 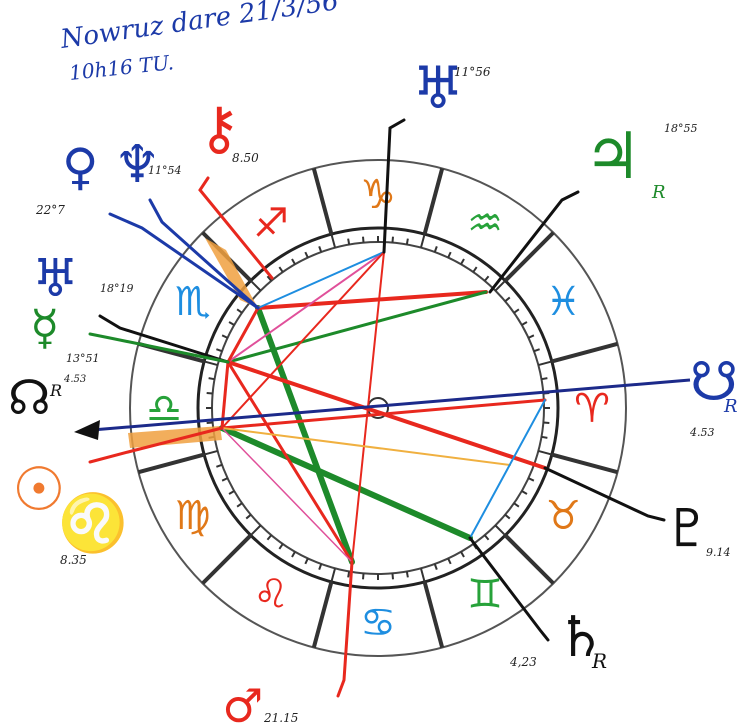 I want to click on mercury-icon: ☿, so click(x=44, y=328).